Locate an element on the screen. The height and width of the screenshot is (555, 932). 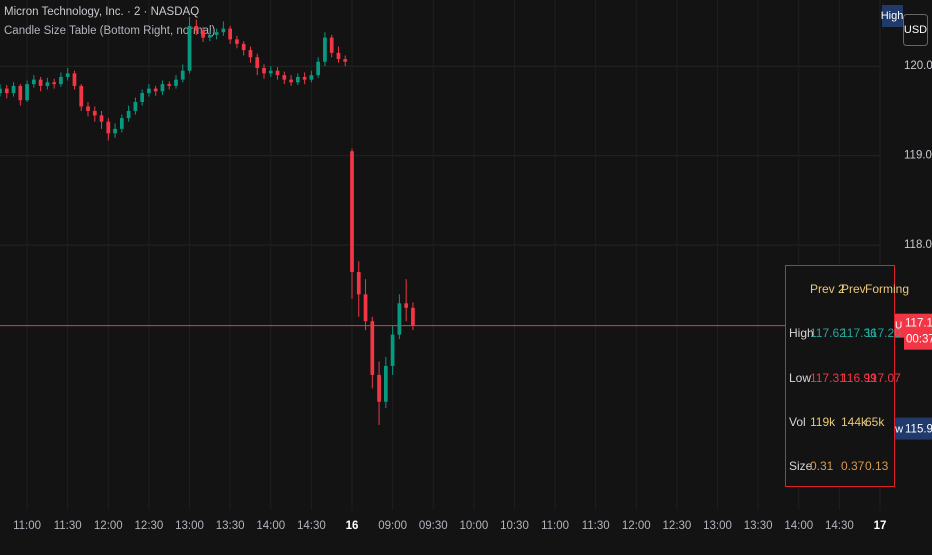
last-price-badge is located at coordinates (918, 331).